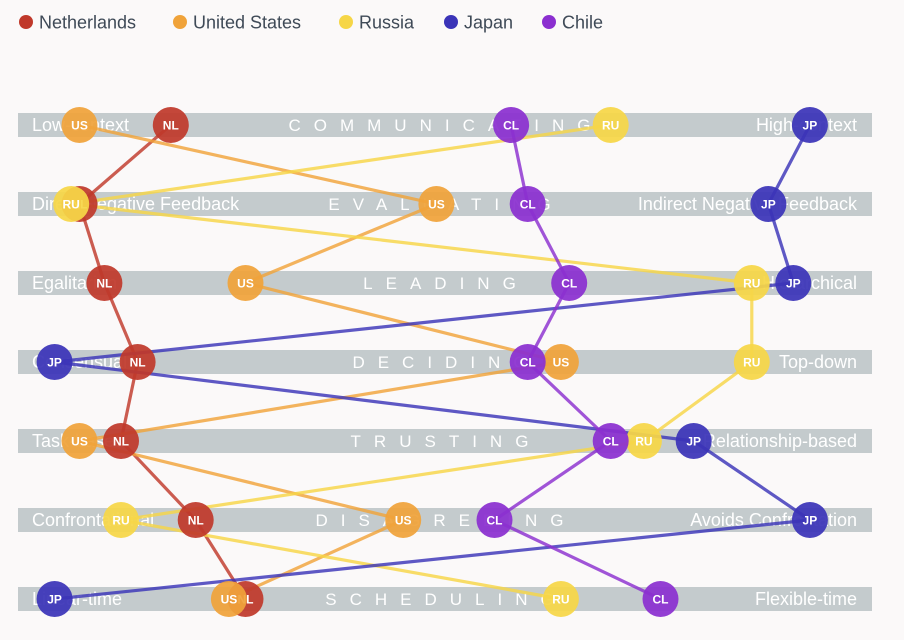 This screenshot has width=904, height=640. I want to click on scale-right-label: Indirect Negative Feedback, so click(748, 204).